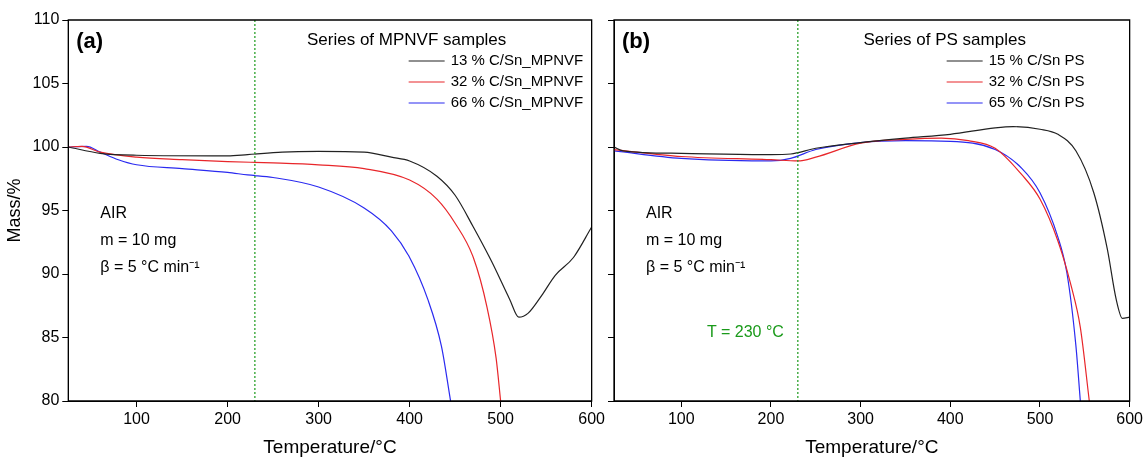 The width and height of the screenshot is (1146, 467). Describe the element at coordinates (50, 273) in the screenshot. I see `y-tick-label: 90` at that location.